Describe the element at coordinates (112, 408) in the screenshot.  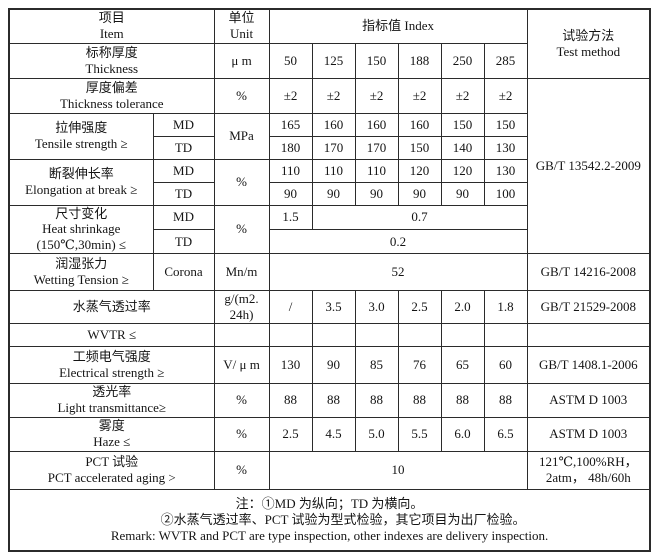
I see `light-label-en: Light transmittance≥` at that location.